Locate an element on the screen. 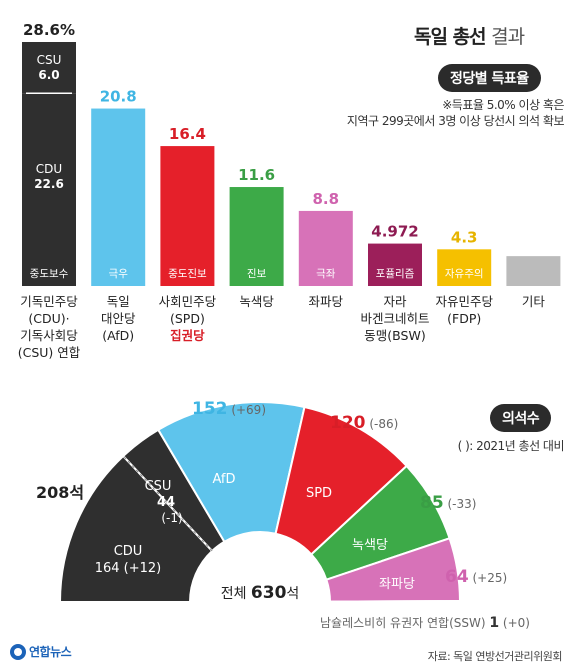  ruling-party-label: 집권당 is located at coordinates (187, 335).